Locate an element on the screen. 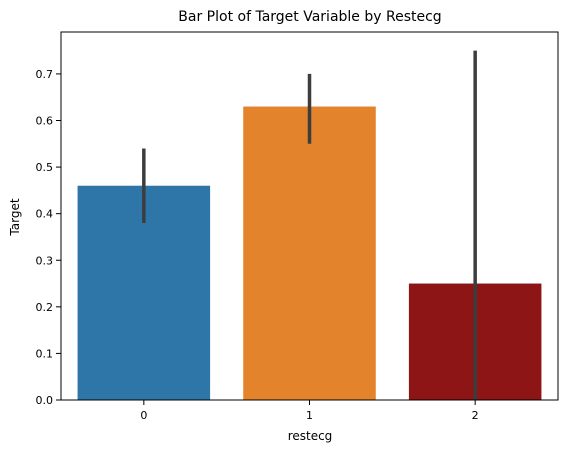  y-tick-label-5: 0.5 is located at coordinates (45, 167).